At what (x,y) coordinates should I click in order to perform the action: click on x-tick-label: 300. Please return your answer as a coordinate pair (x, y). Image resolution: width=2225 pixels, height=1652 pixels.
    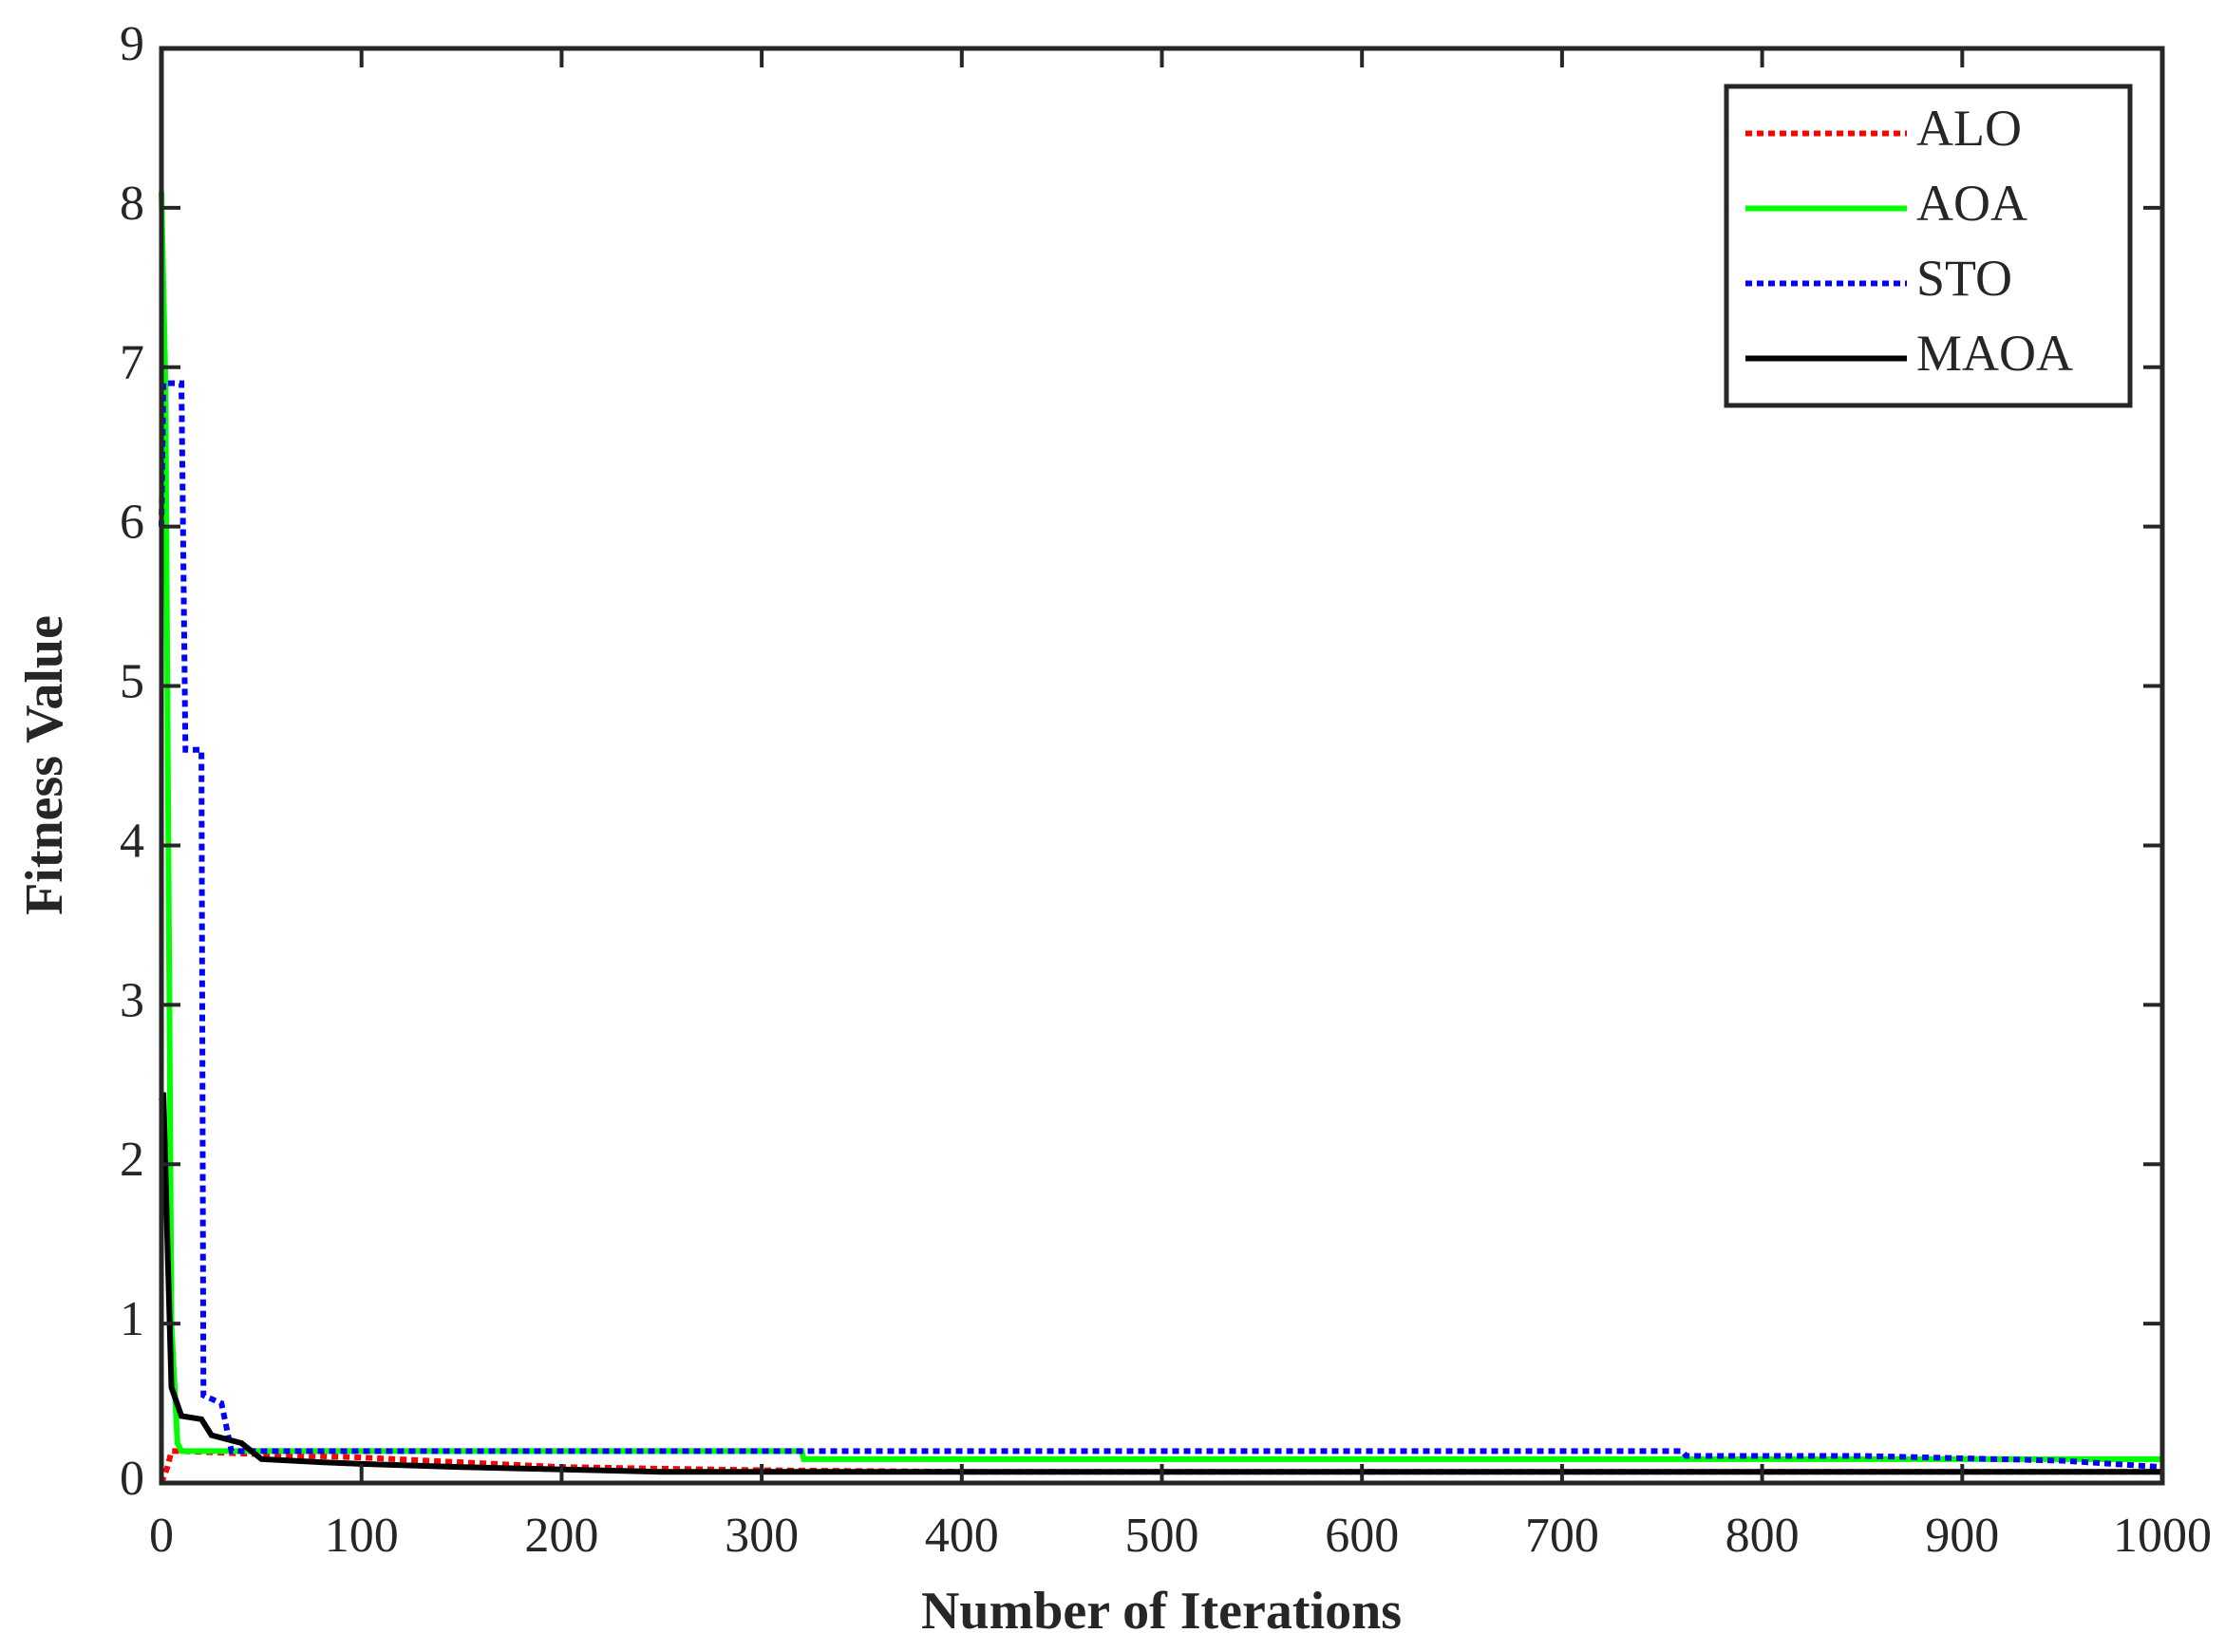
    Looking at the image, I should click on (762, 1536).